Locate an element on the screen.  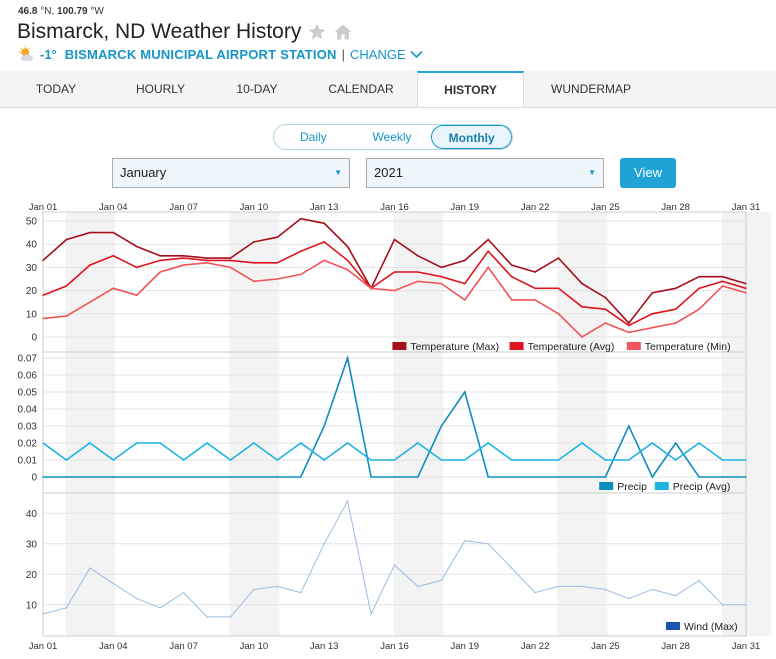
page-title: Bismarck, ND Weather History is located at coordinates (159, 31).